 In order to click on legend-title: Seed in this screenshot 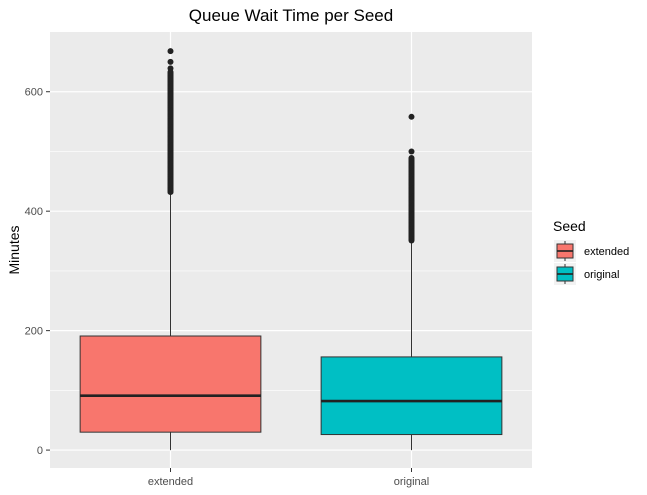, I will do `click(569, 226)`.